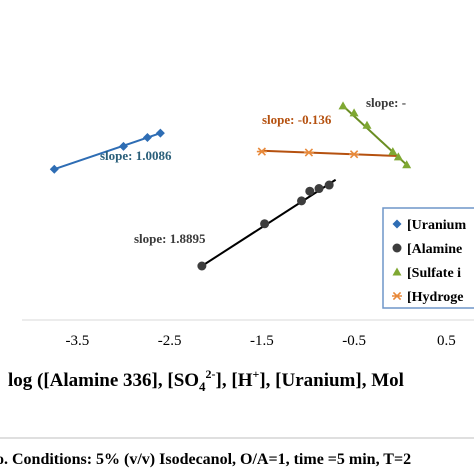  I want to click on legend-label: [Sulfate i, so click(434, 273).